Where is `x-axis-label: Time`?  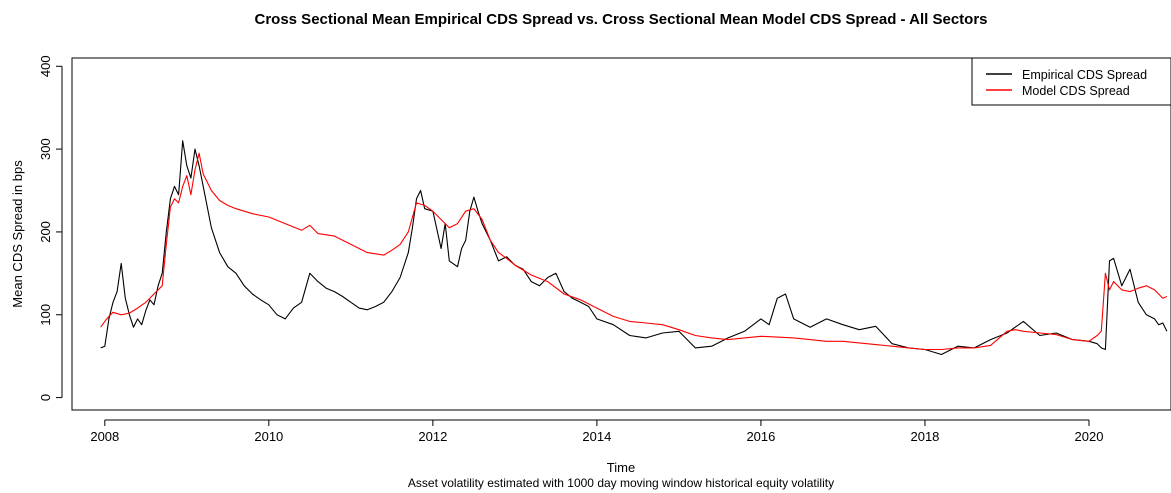
x-axis-label: Time is located at coordinates (621, 467).